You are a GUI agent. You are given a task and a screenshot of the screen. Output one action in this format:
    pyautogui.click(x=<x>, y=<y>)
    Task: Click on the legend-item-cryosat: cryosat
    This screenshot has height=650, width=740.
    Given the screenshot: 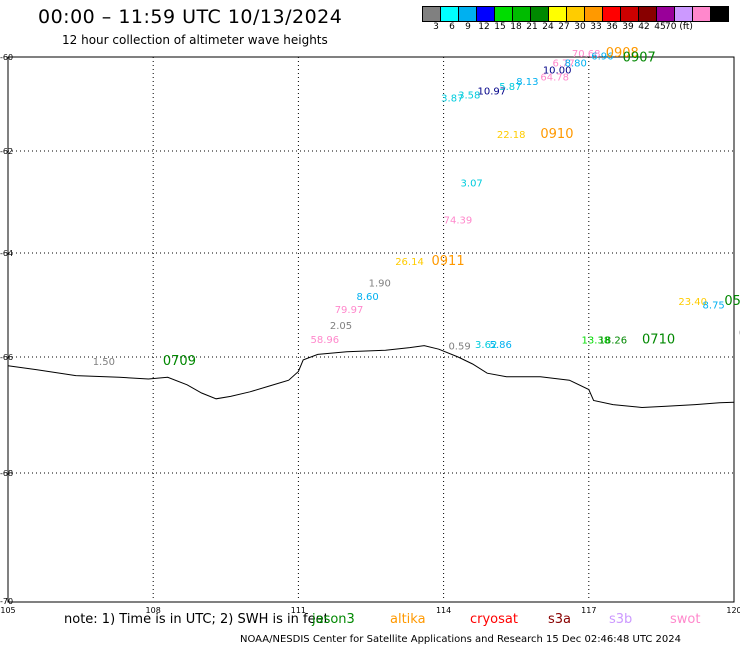 What is the action you would take?
    pyautogui.click(x=494, y=619)
    